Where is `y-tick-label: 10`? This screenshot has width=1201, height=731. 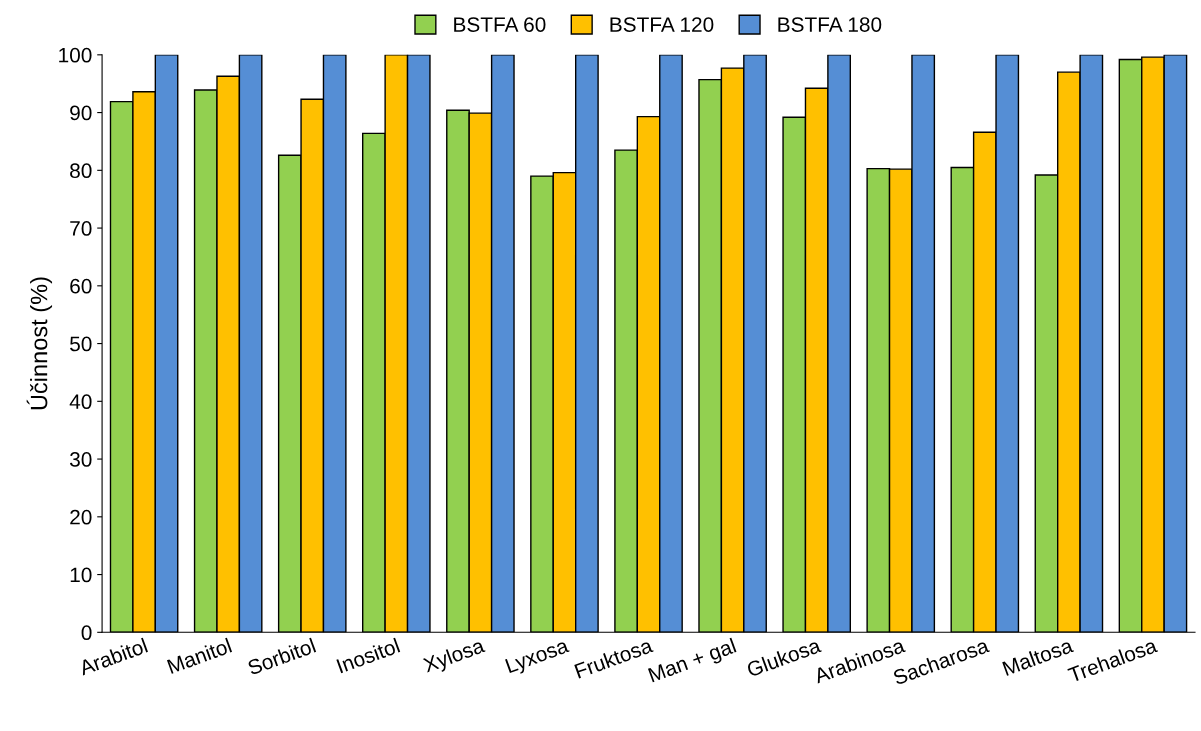
y-tick-label: 10 is located at coordinates (81, 575).